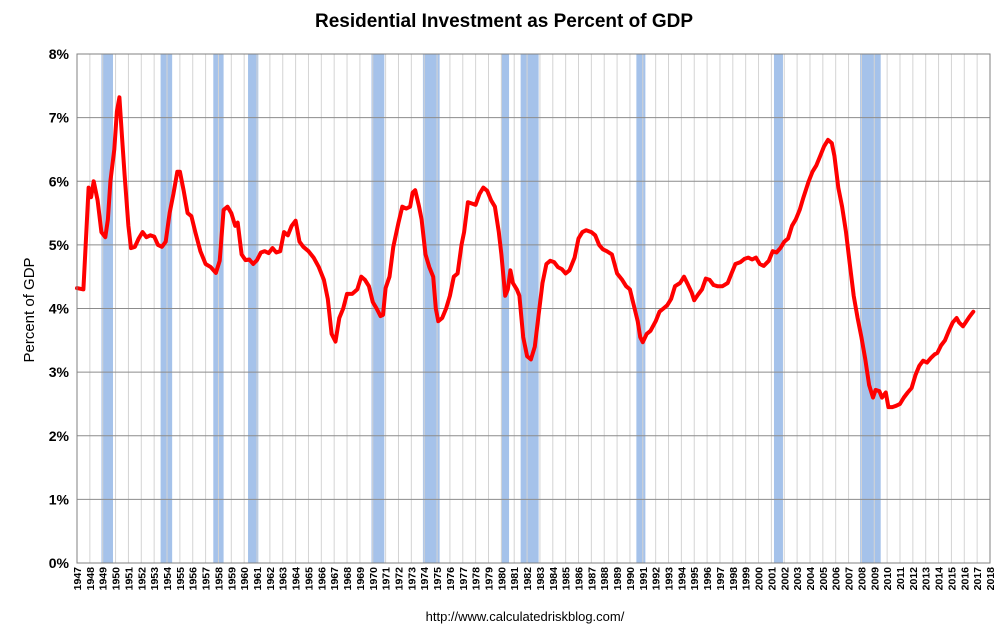 The image size is (1006, 634). Describe the element at coordinates (477, 579) in the screenshot. I see `x-tick-label: 1978` at that location.